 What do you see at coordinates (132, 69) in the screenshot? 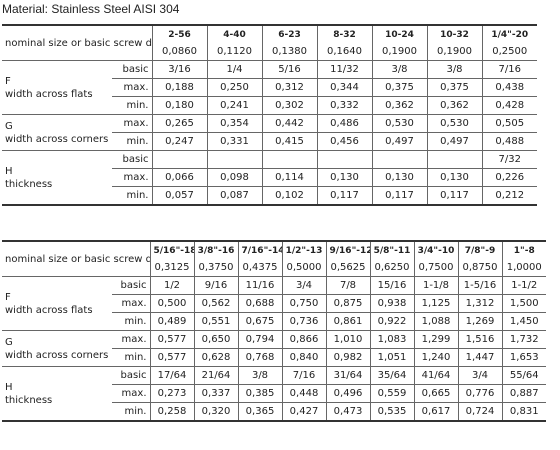
I see `row-label: basic` at bounding box center [132, 69].